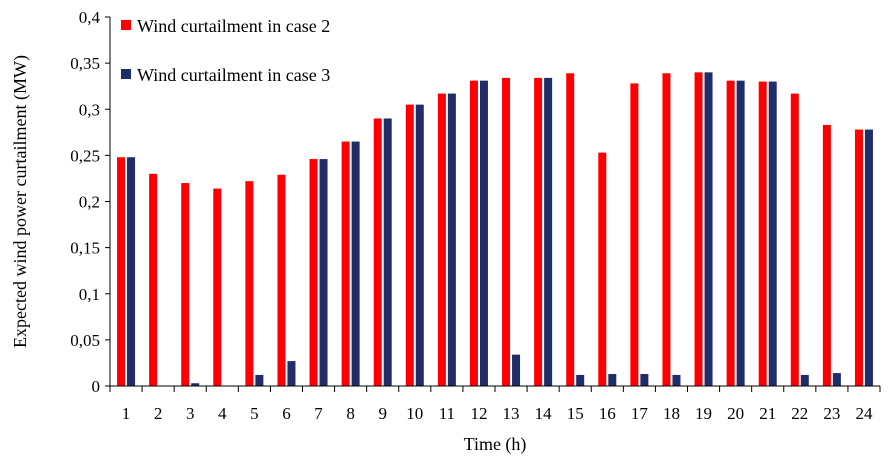  Describe the element at coordinates (634, 235) in the screenshot. I see `bar-case-2-h17` at that location.